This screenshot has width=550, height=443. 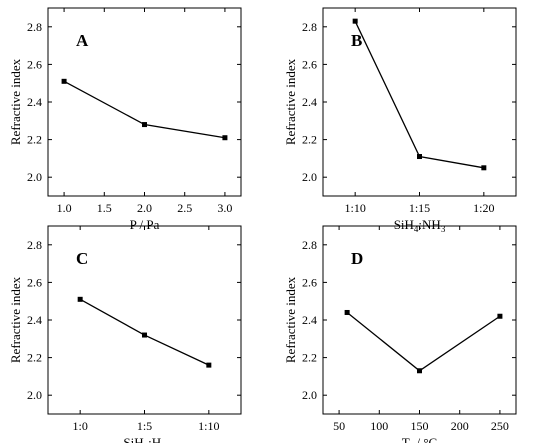 I want to click on panel-letter: C, so click(x=82, y=258).